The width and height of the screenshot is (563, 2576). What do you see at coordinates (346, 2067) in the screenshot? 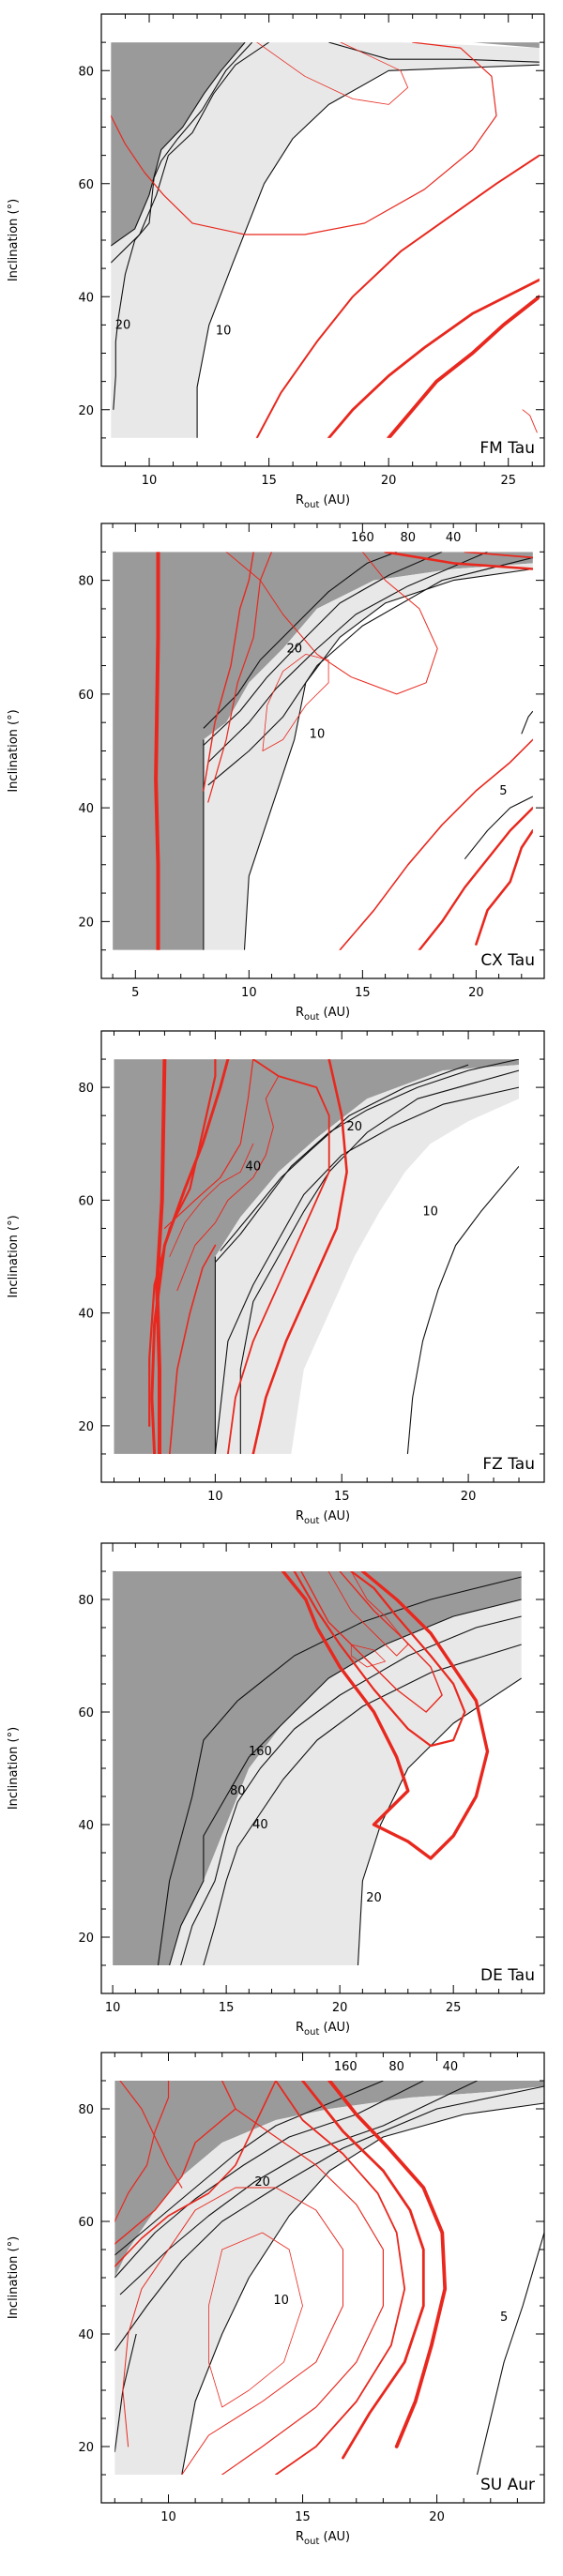
I see `contour-label: 160` at bounding box center [346, 2067].